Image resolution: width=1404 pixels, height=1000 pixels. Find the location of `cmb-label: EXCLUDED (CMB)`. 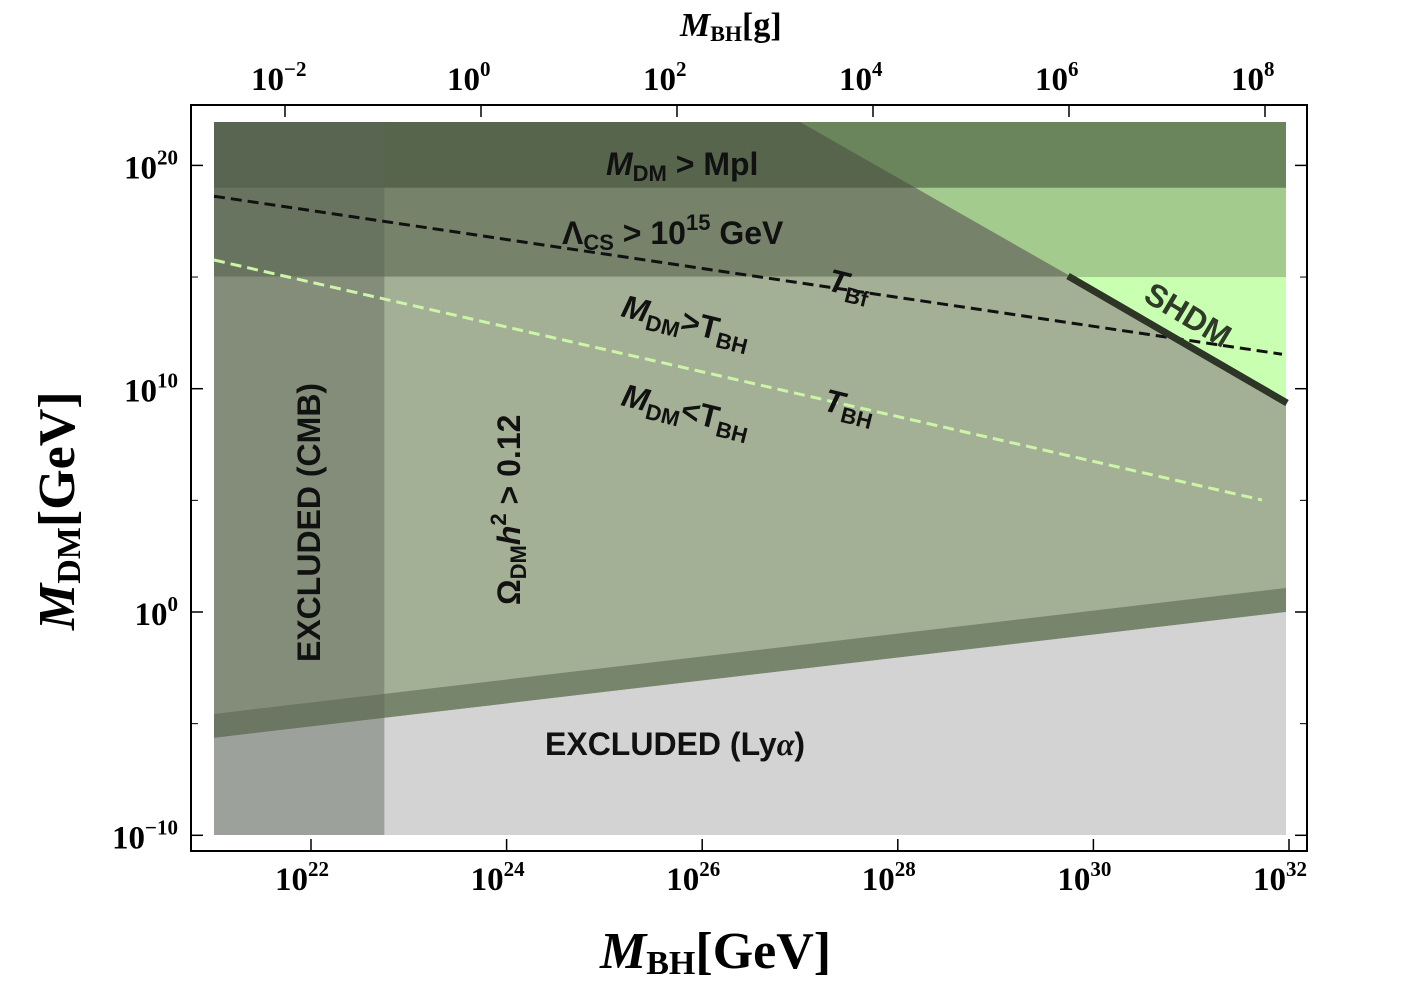

cmb-label: EXCLUDED (CMB) is located at coordinates (309, 522).